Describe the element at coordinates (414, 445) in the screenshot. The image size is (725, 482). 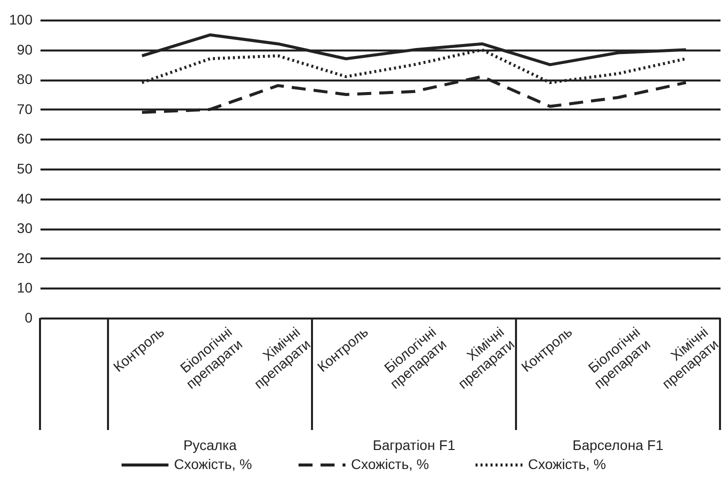
I see `text: Багратіон F1` at that location.